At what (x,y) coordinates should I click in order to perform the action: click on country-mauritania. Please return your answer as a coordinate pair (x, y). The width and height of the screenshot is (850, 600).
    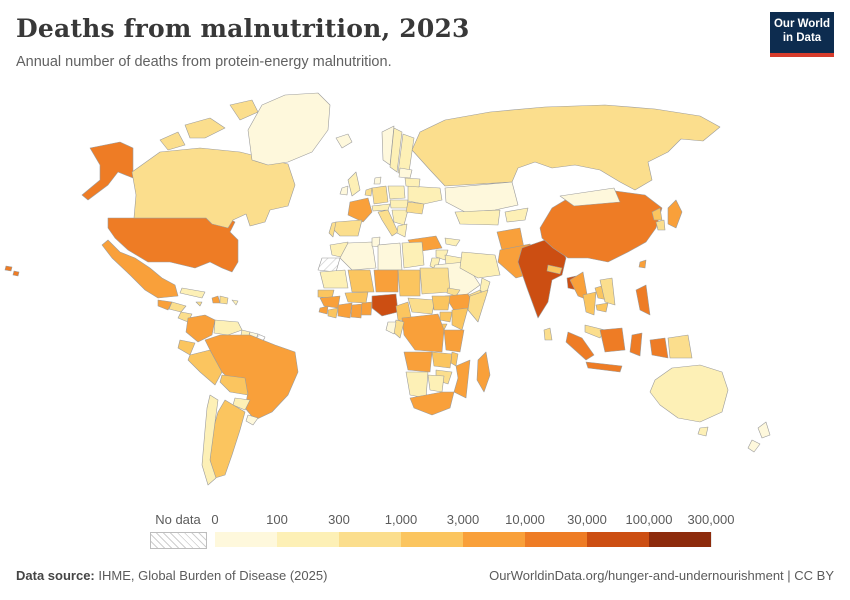
    Looking at the image, I should click on (334, 279).